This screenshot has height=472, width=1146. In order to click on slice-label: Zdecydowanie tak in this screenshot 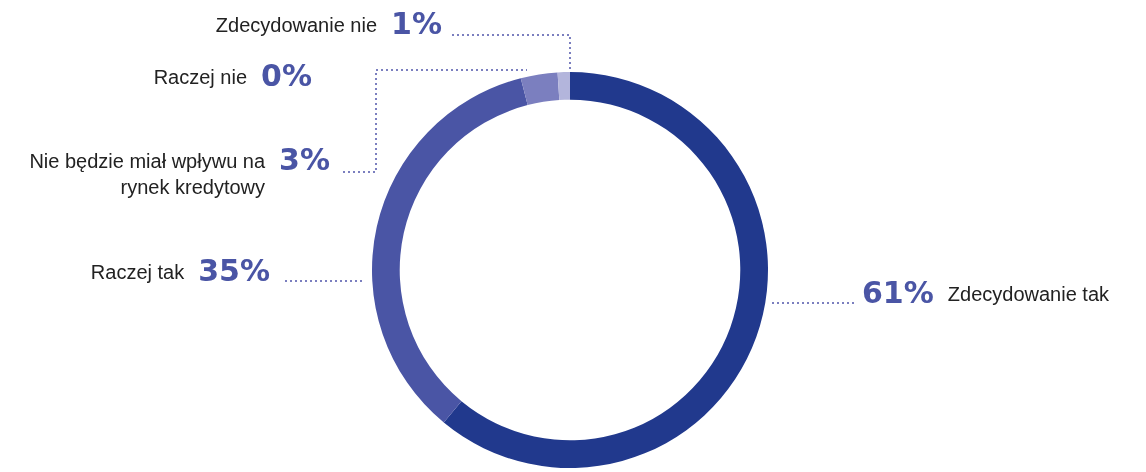, I will do `click(1029, 293)`.